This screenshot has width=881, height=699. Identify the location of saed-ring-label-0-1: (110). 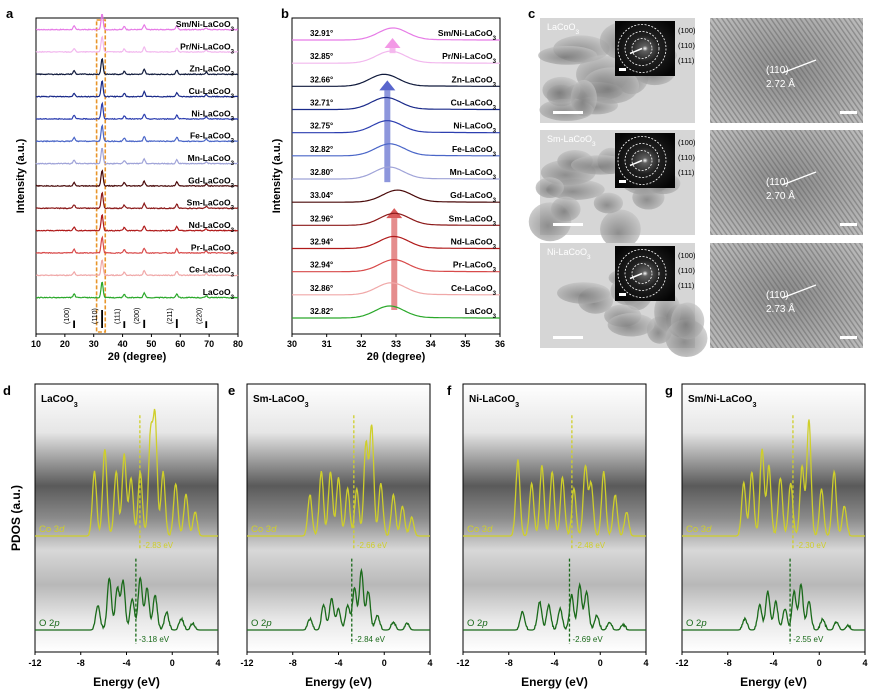
(686, 45).